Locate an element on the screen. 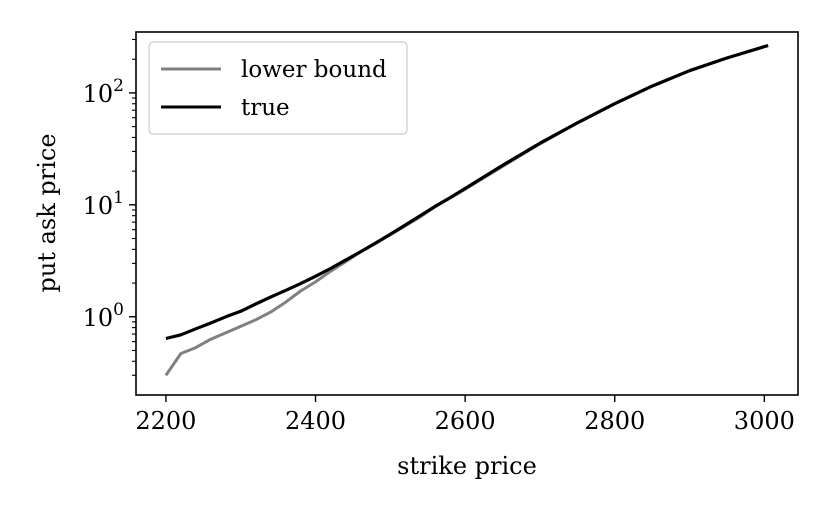 Image resolution: width=830 pixels, height=513 pixels. y-tick-label: 10⁰ is located at coordinates (103, 316).